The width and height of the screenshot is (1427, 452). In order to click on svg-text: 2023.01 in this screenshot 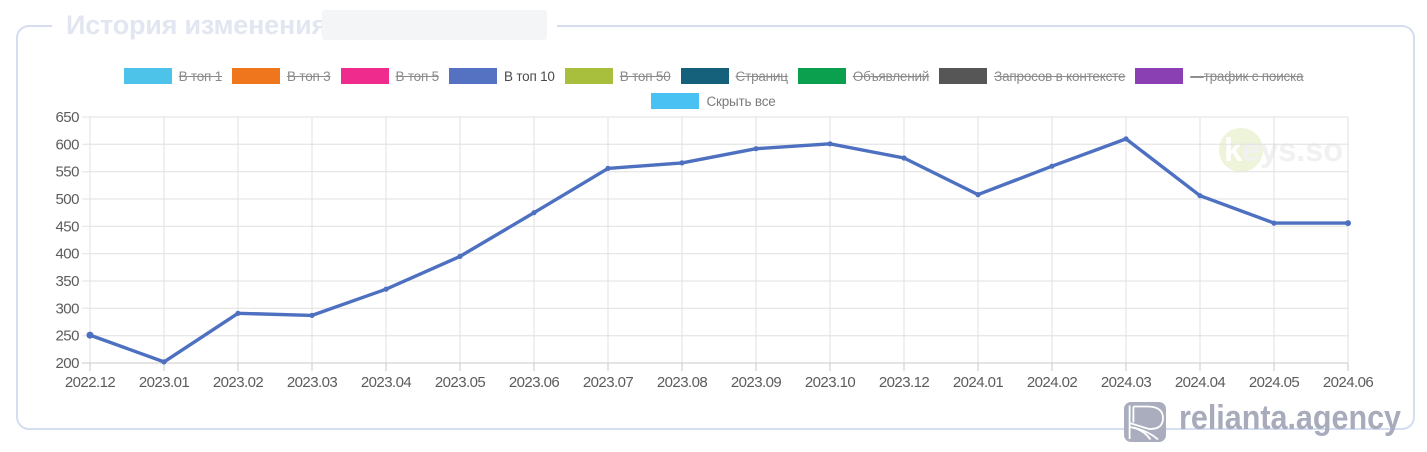, I will do `click(164, 382)`.